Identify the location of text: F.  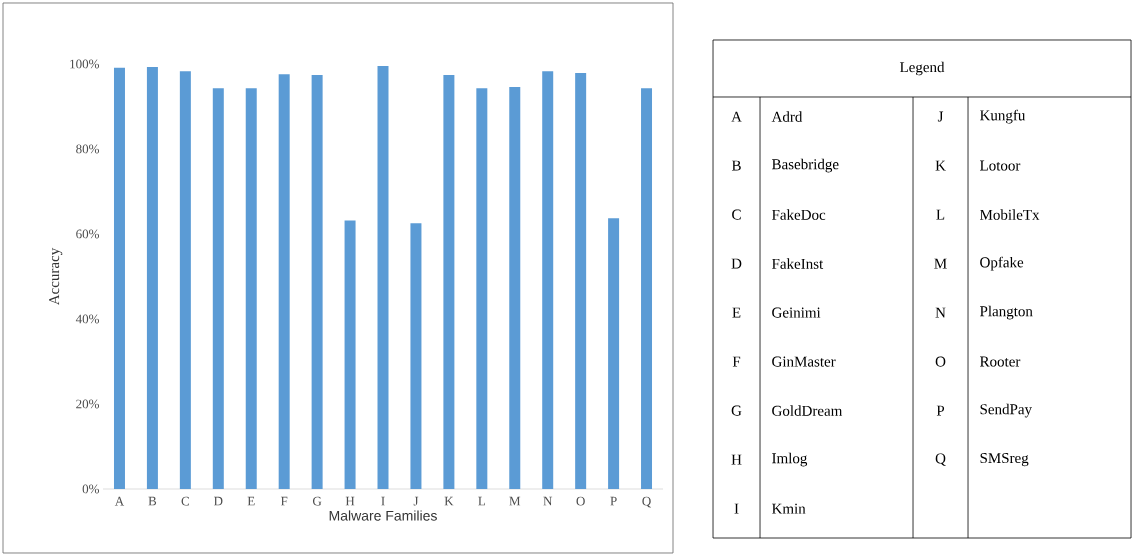
(736, 361).